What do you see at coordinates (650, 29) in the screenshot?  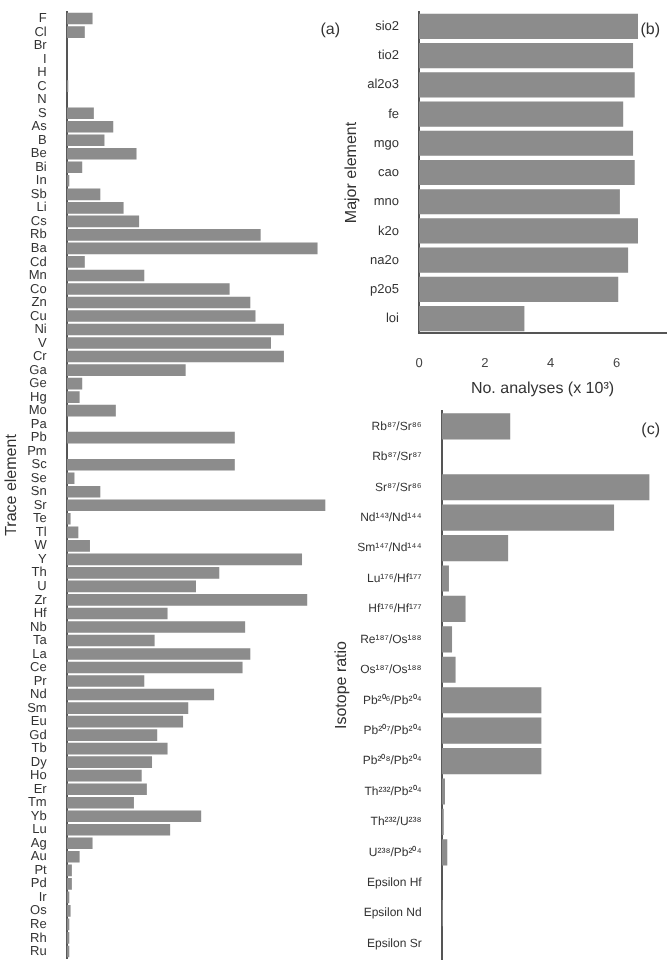 I see `annotation: (b)` at bounding box center [650, 29].